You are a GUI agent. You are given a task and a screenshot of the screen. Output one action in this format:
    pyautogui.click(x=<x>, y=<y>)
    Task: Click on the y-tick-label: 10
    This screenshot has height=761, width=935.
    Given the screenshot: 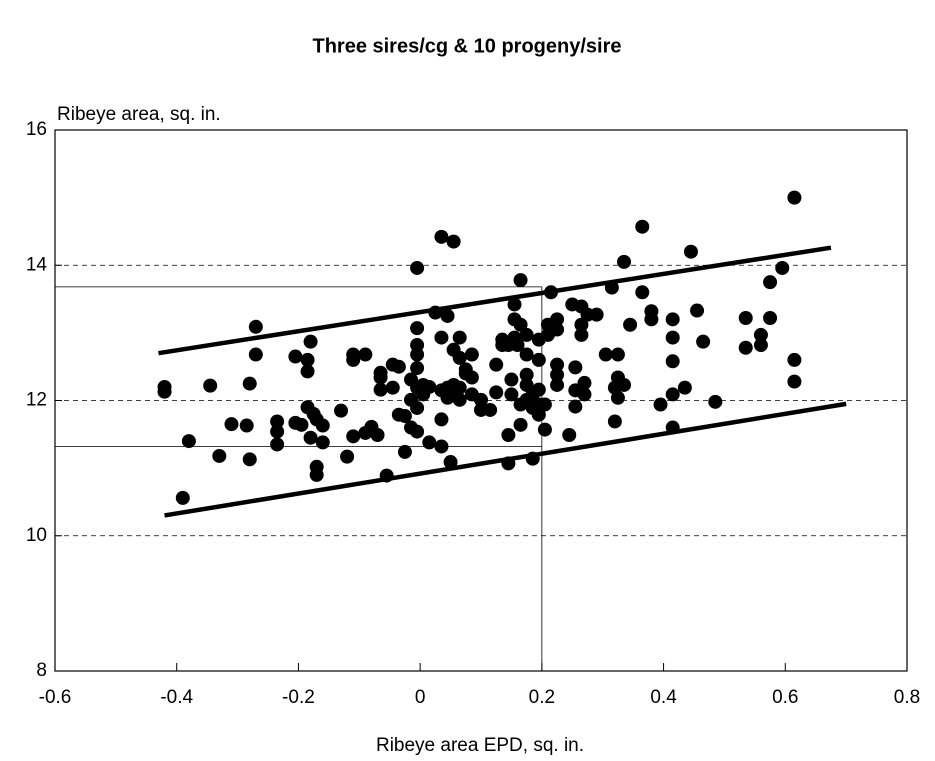 What is the action you would take?
    pyautogui.click(x=36, y=535)
    